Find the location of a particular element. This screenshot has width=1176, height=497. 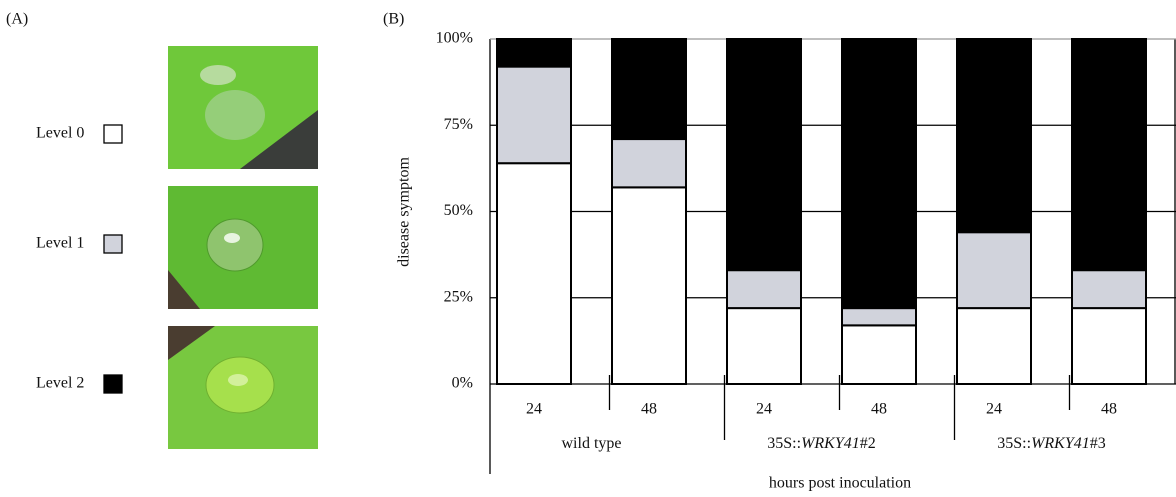

legend-label: Level 1 is located at coordinates (60, 243).